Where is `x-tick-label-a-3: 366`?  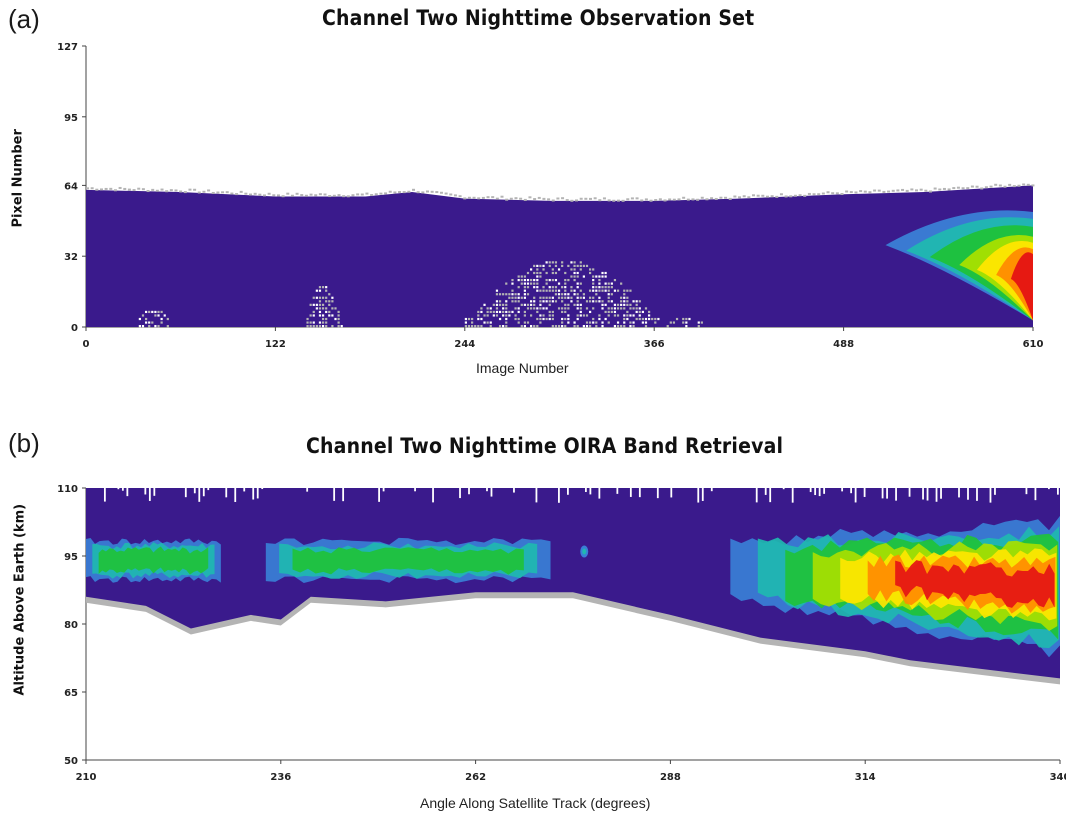
x-tick-label-a-3: 366 is located at coordinates (654, 344).